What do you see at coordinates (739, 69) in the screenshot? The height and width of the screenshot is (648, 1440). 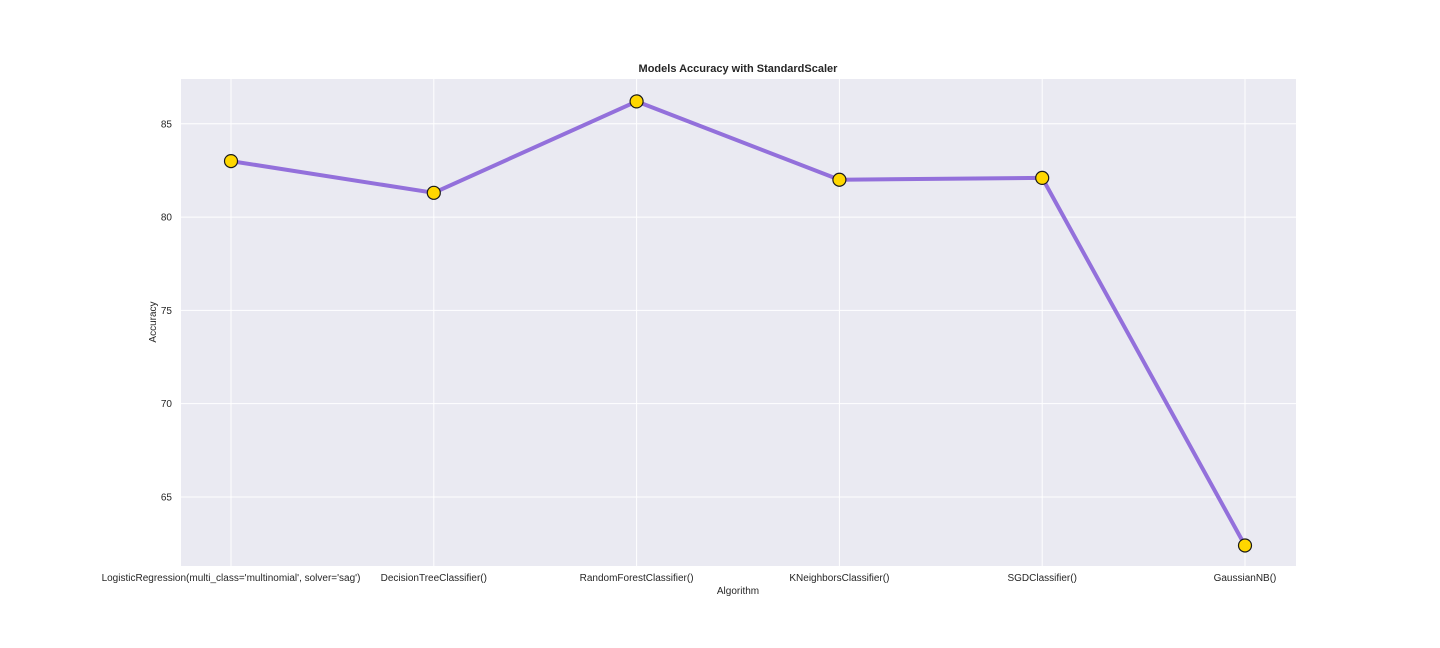 I see `chart-title: Models Accuracy with StandardScaler` at bounding box center [739, 69].